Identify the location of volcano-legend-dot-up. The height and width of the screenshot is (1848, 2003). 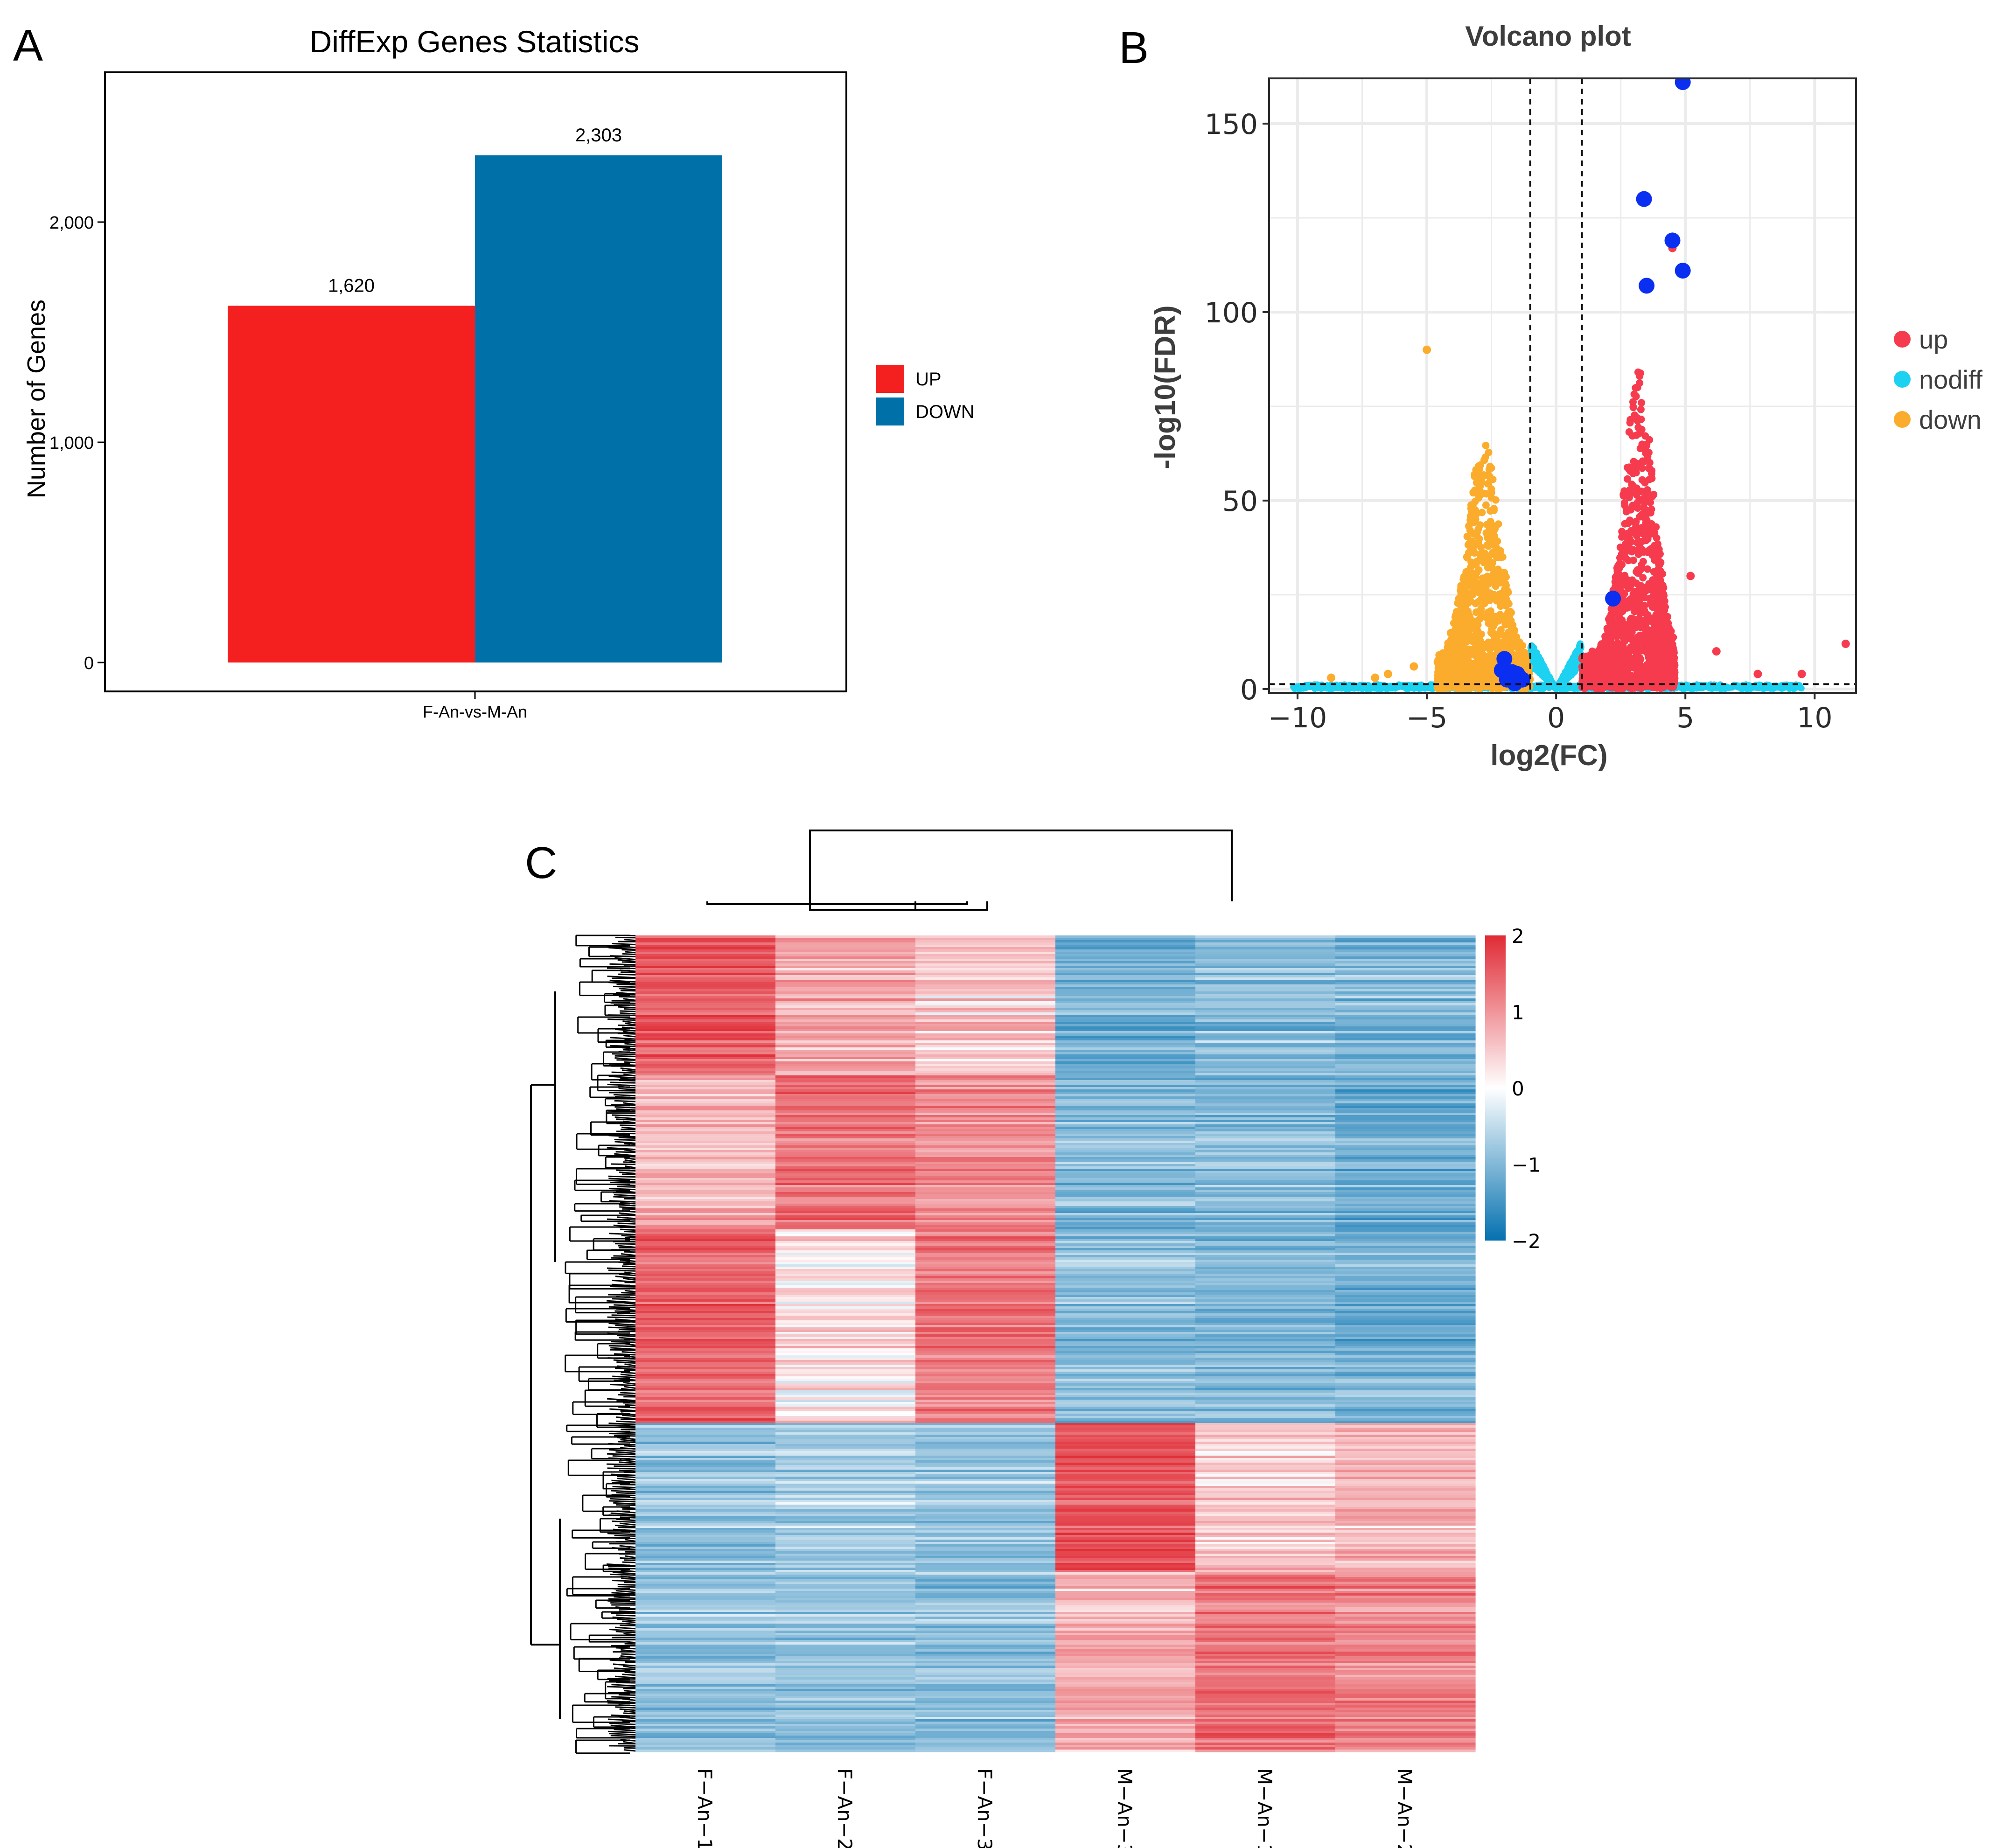
(1902, 339).